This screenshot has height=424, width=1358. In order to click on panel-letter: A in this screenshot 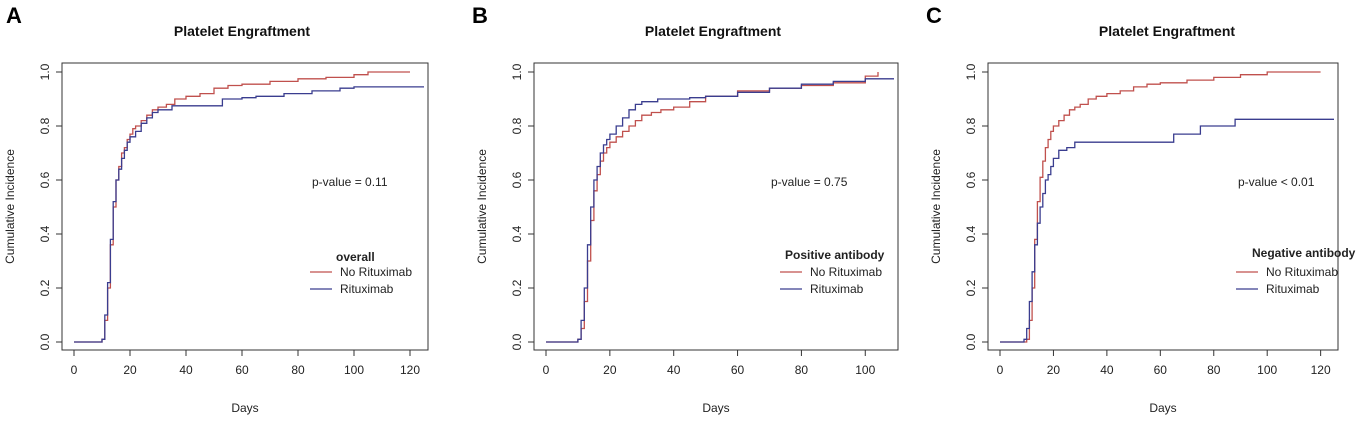, I will do `click(14, 15)`.